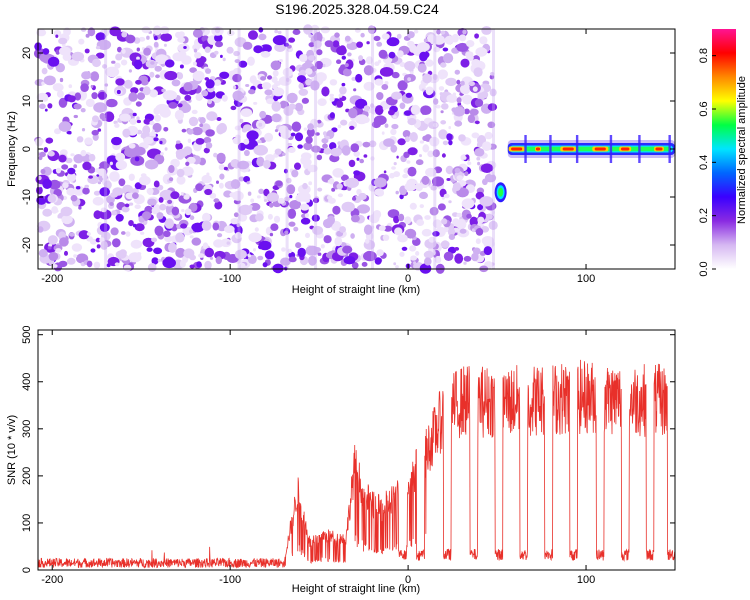  Describe the element at coordinates (27, 335) in the screenshot. I see `y-tick-label: 500` at that location.